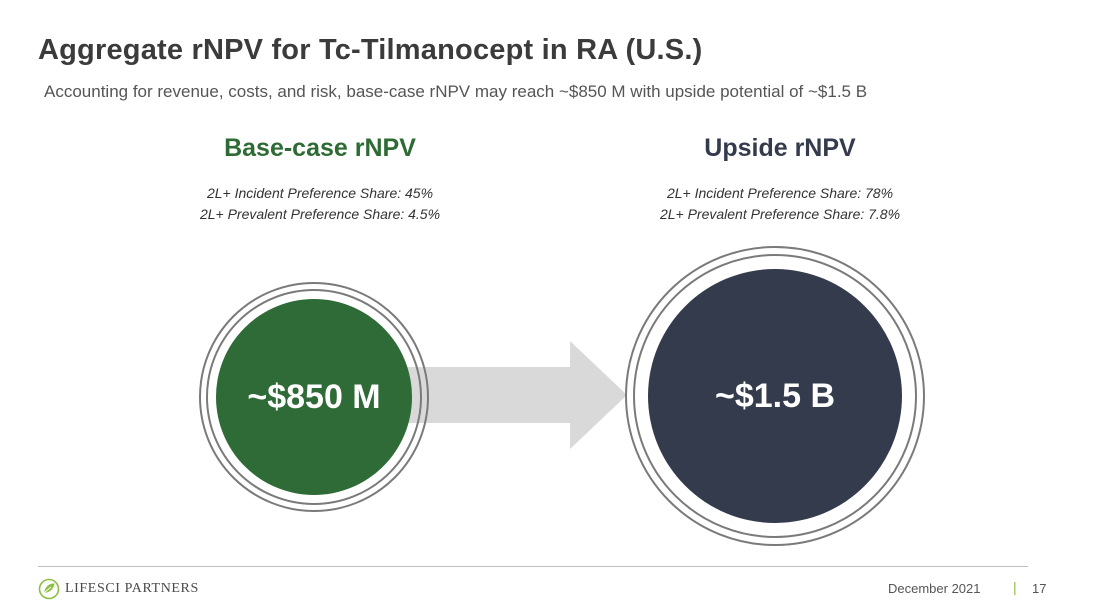 The image size is (1095, 616). Describe the element at coordinates (320, 214) in the screenshot. I see `base-case-assumption-prevalent: 2L+ Prevalent Preference Share: 4.5%` at that location.